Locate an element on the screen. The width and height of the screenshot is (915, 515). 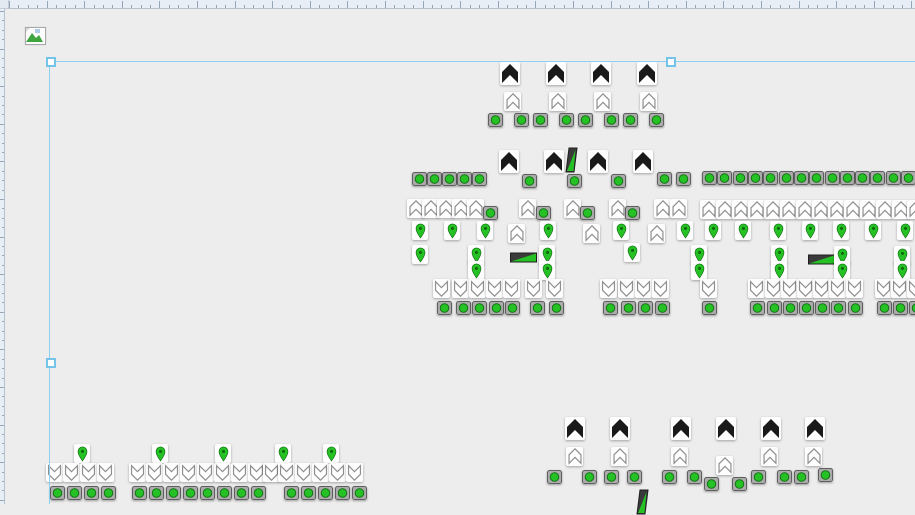
level-gauge-horizontal-icon is located at coordinates (821, 259).